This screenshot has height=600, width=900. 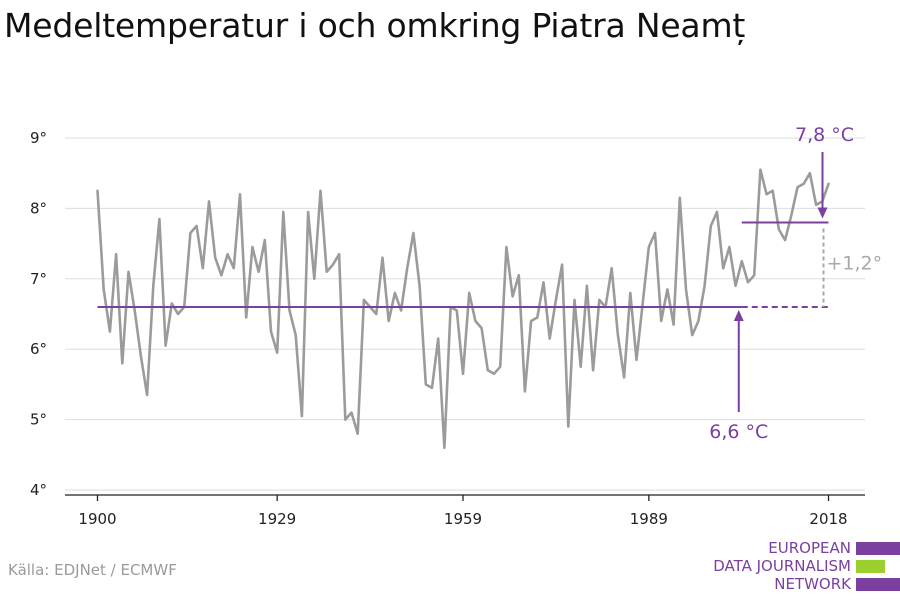 I want to click on y-tick-label: 4°, so click(x=38, y=490).